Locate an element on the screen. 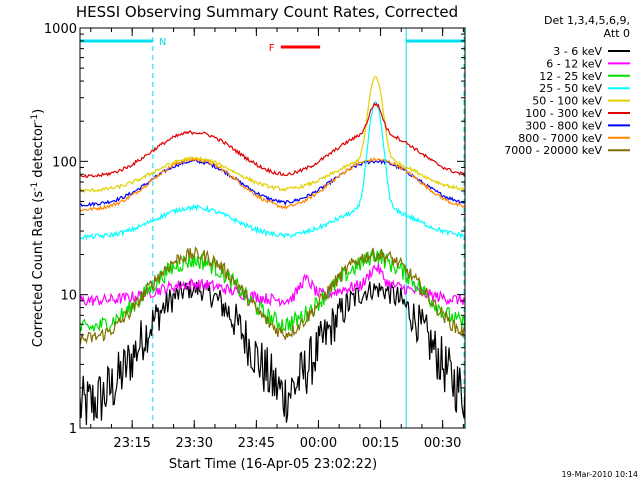 This screenshot has height=485, width=640. legend-label-25-50-kev: 25 - 50 keV is located at coordinates (570, 88).